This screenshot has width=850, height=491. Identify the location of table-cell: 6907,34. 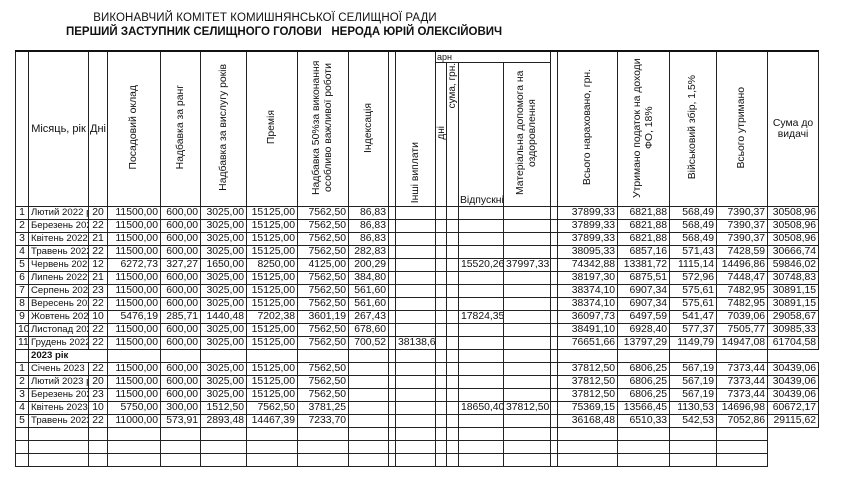
(644, 304).